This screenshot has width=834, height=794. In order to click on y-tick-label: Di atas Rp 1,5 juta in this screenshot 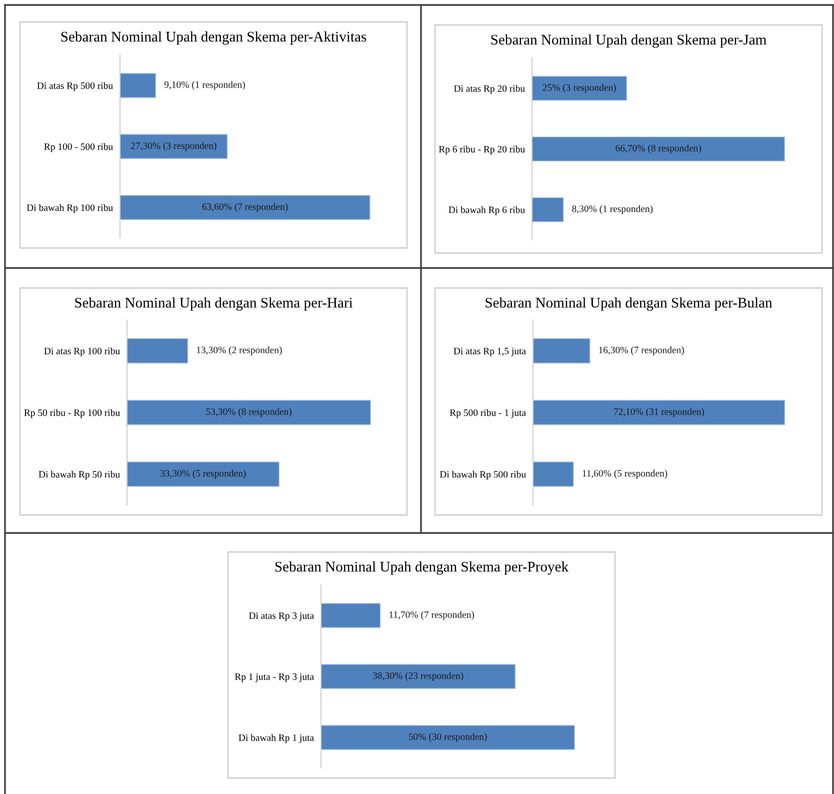, I will do `click(490, 352)`.